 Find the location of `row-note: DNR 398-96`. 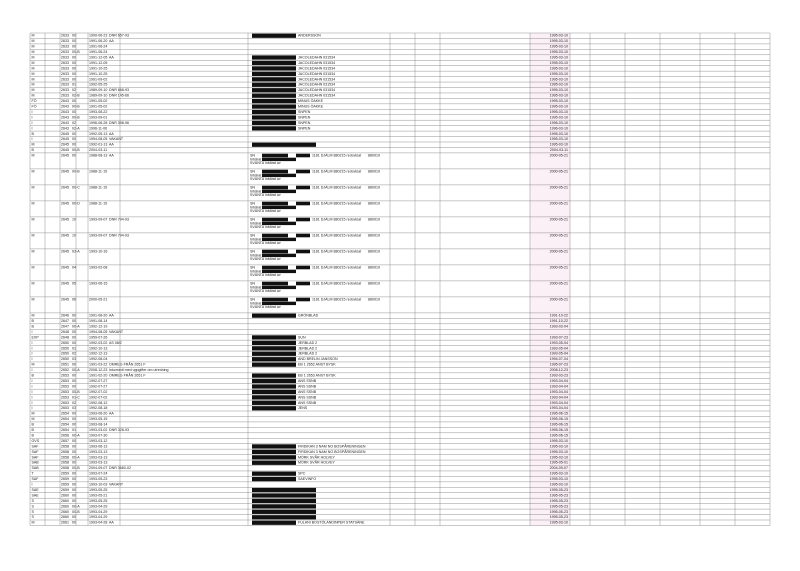

row-note: DNR 398-96 is located at coordinates (119, 123).